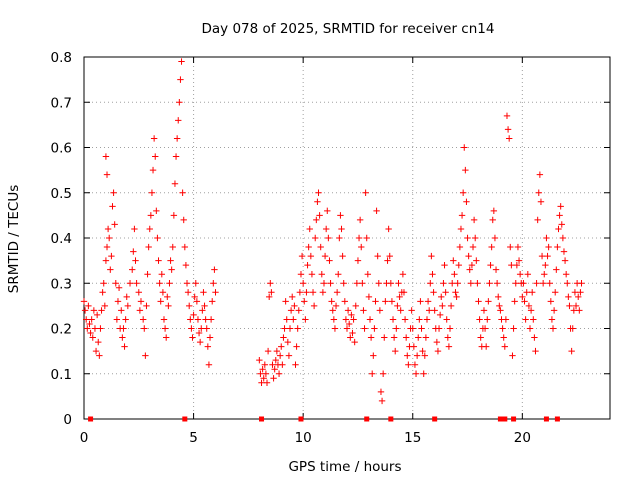  What do you see at coordinates (61, 330) in the screenshot?
I see `y-tick-label: 0.2` at bounding box center [61, 330].